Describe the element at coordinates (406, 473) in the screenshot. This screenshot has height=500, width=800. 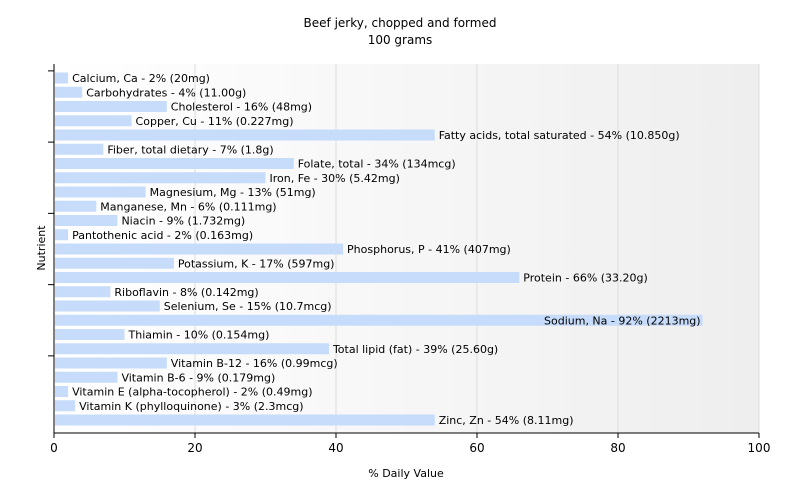
I see `x-axis-label: % Daily Value` at that location.